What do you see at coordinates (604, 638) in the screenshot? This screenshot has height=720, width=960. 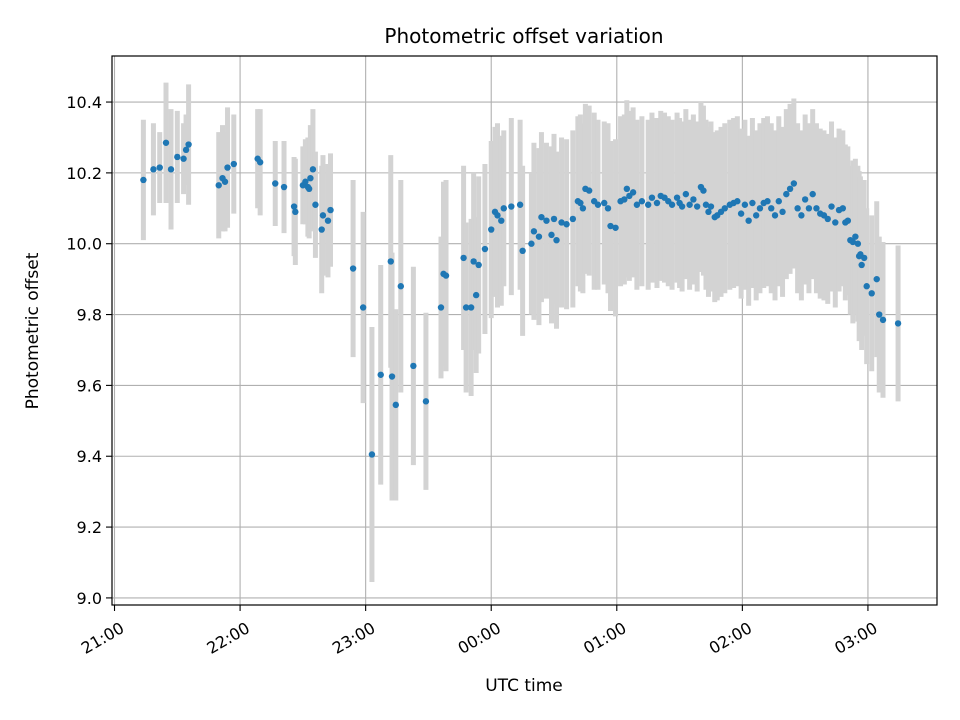 I see `x-tick-label: 01:00` at bounding box center [604, 638].